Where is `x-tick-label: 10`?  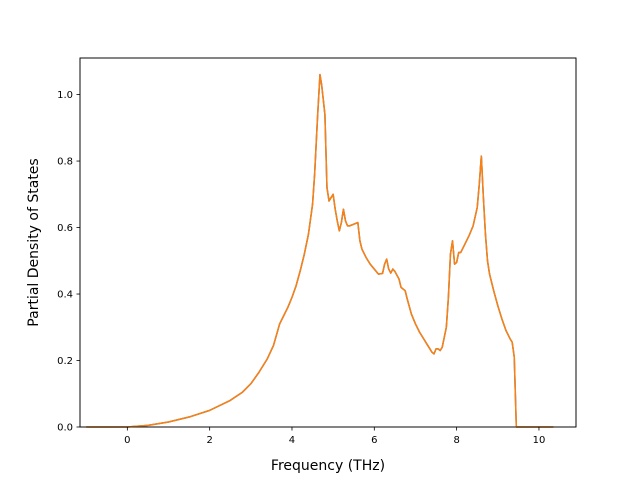 x-tick-label: 10 is located at coordinates (539, 440).